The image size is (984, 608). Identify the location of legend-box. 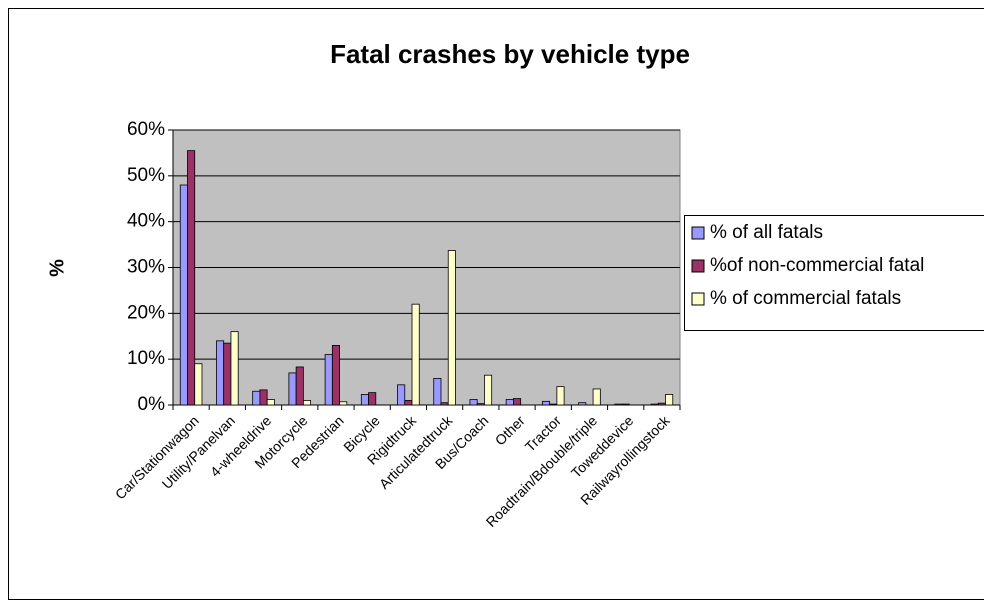
(834, 273).